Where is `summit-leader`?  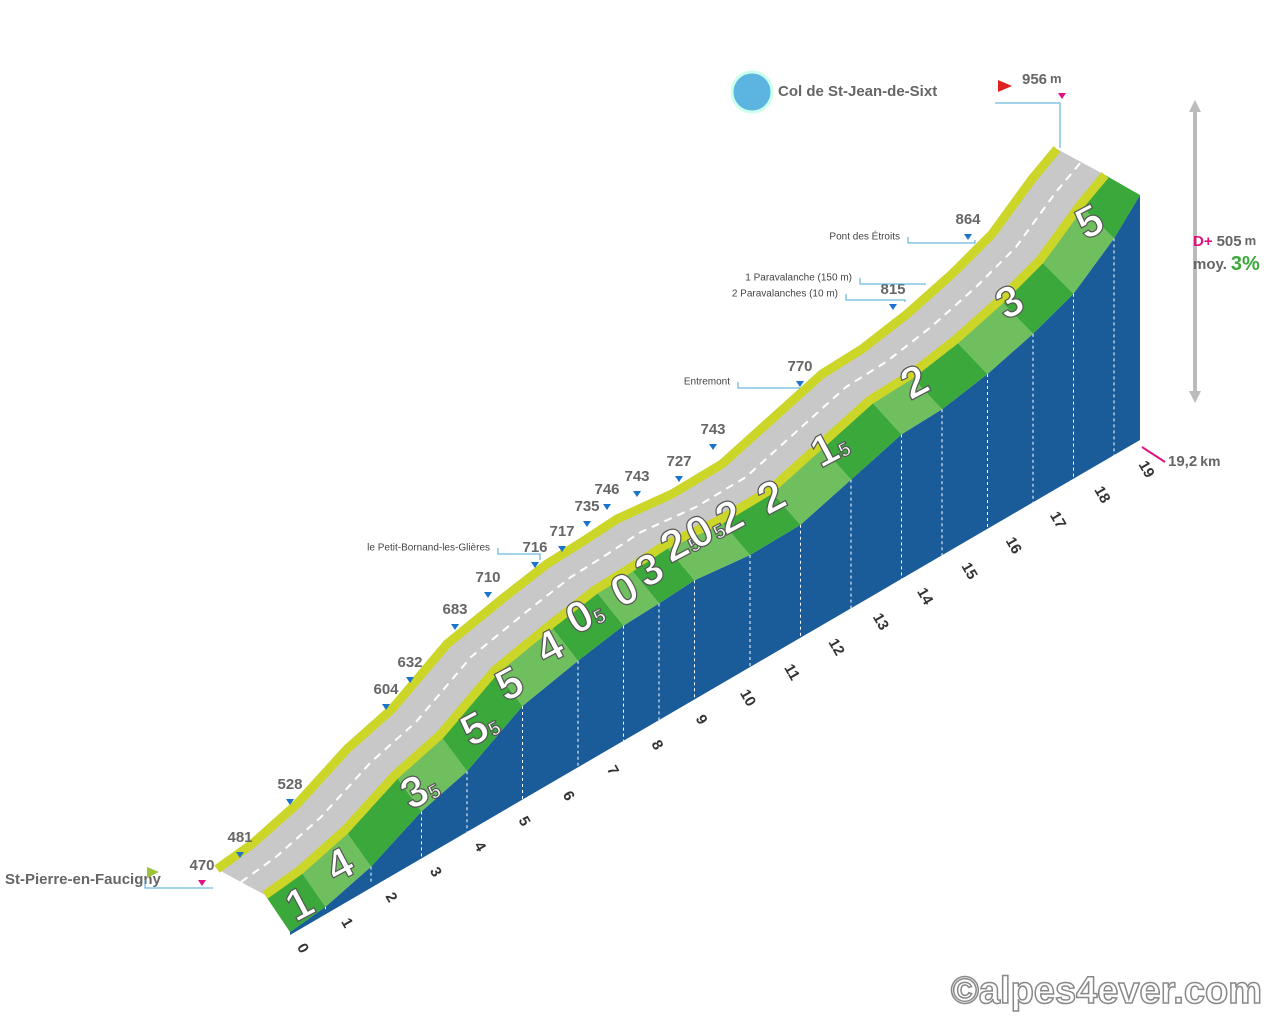 summit-leader is located at coordinates (1028, 125).